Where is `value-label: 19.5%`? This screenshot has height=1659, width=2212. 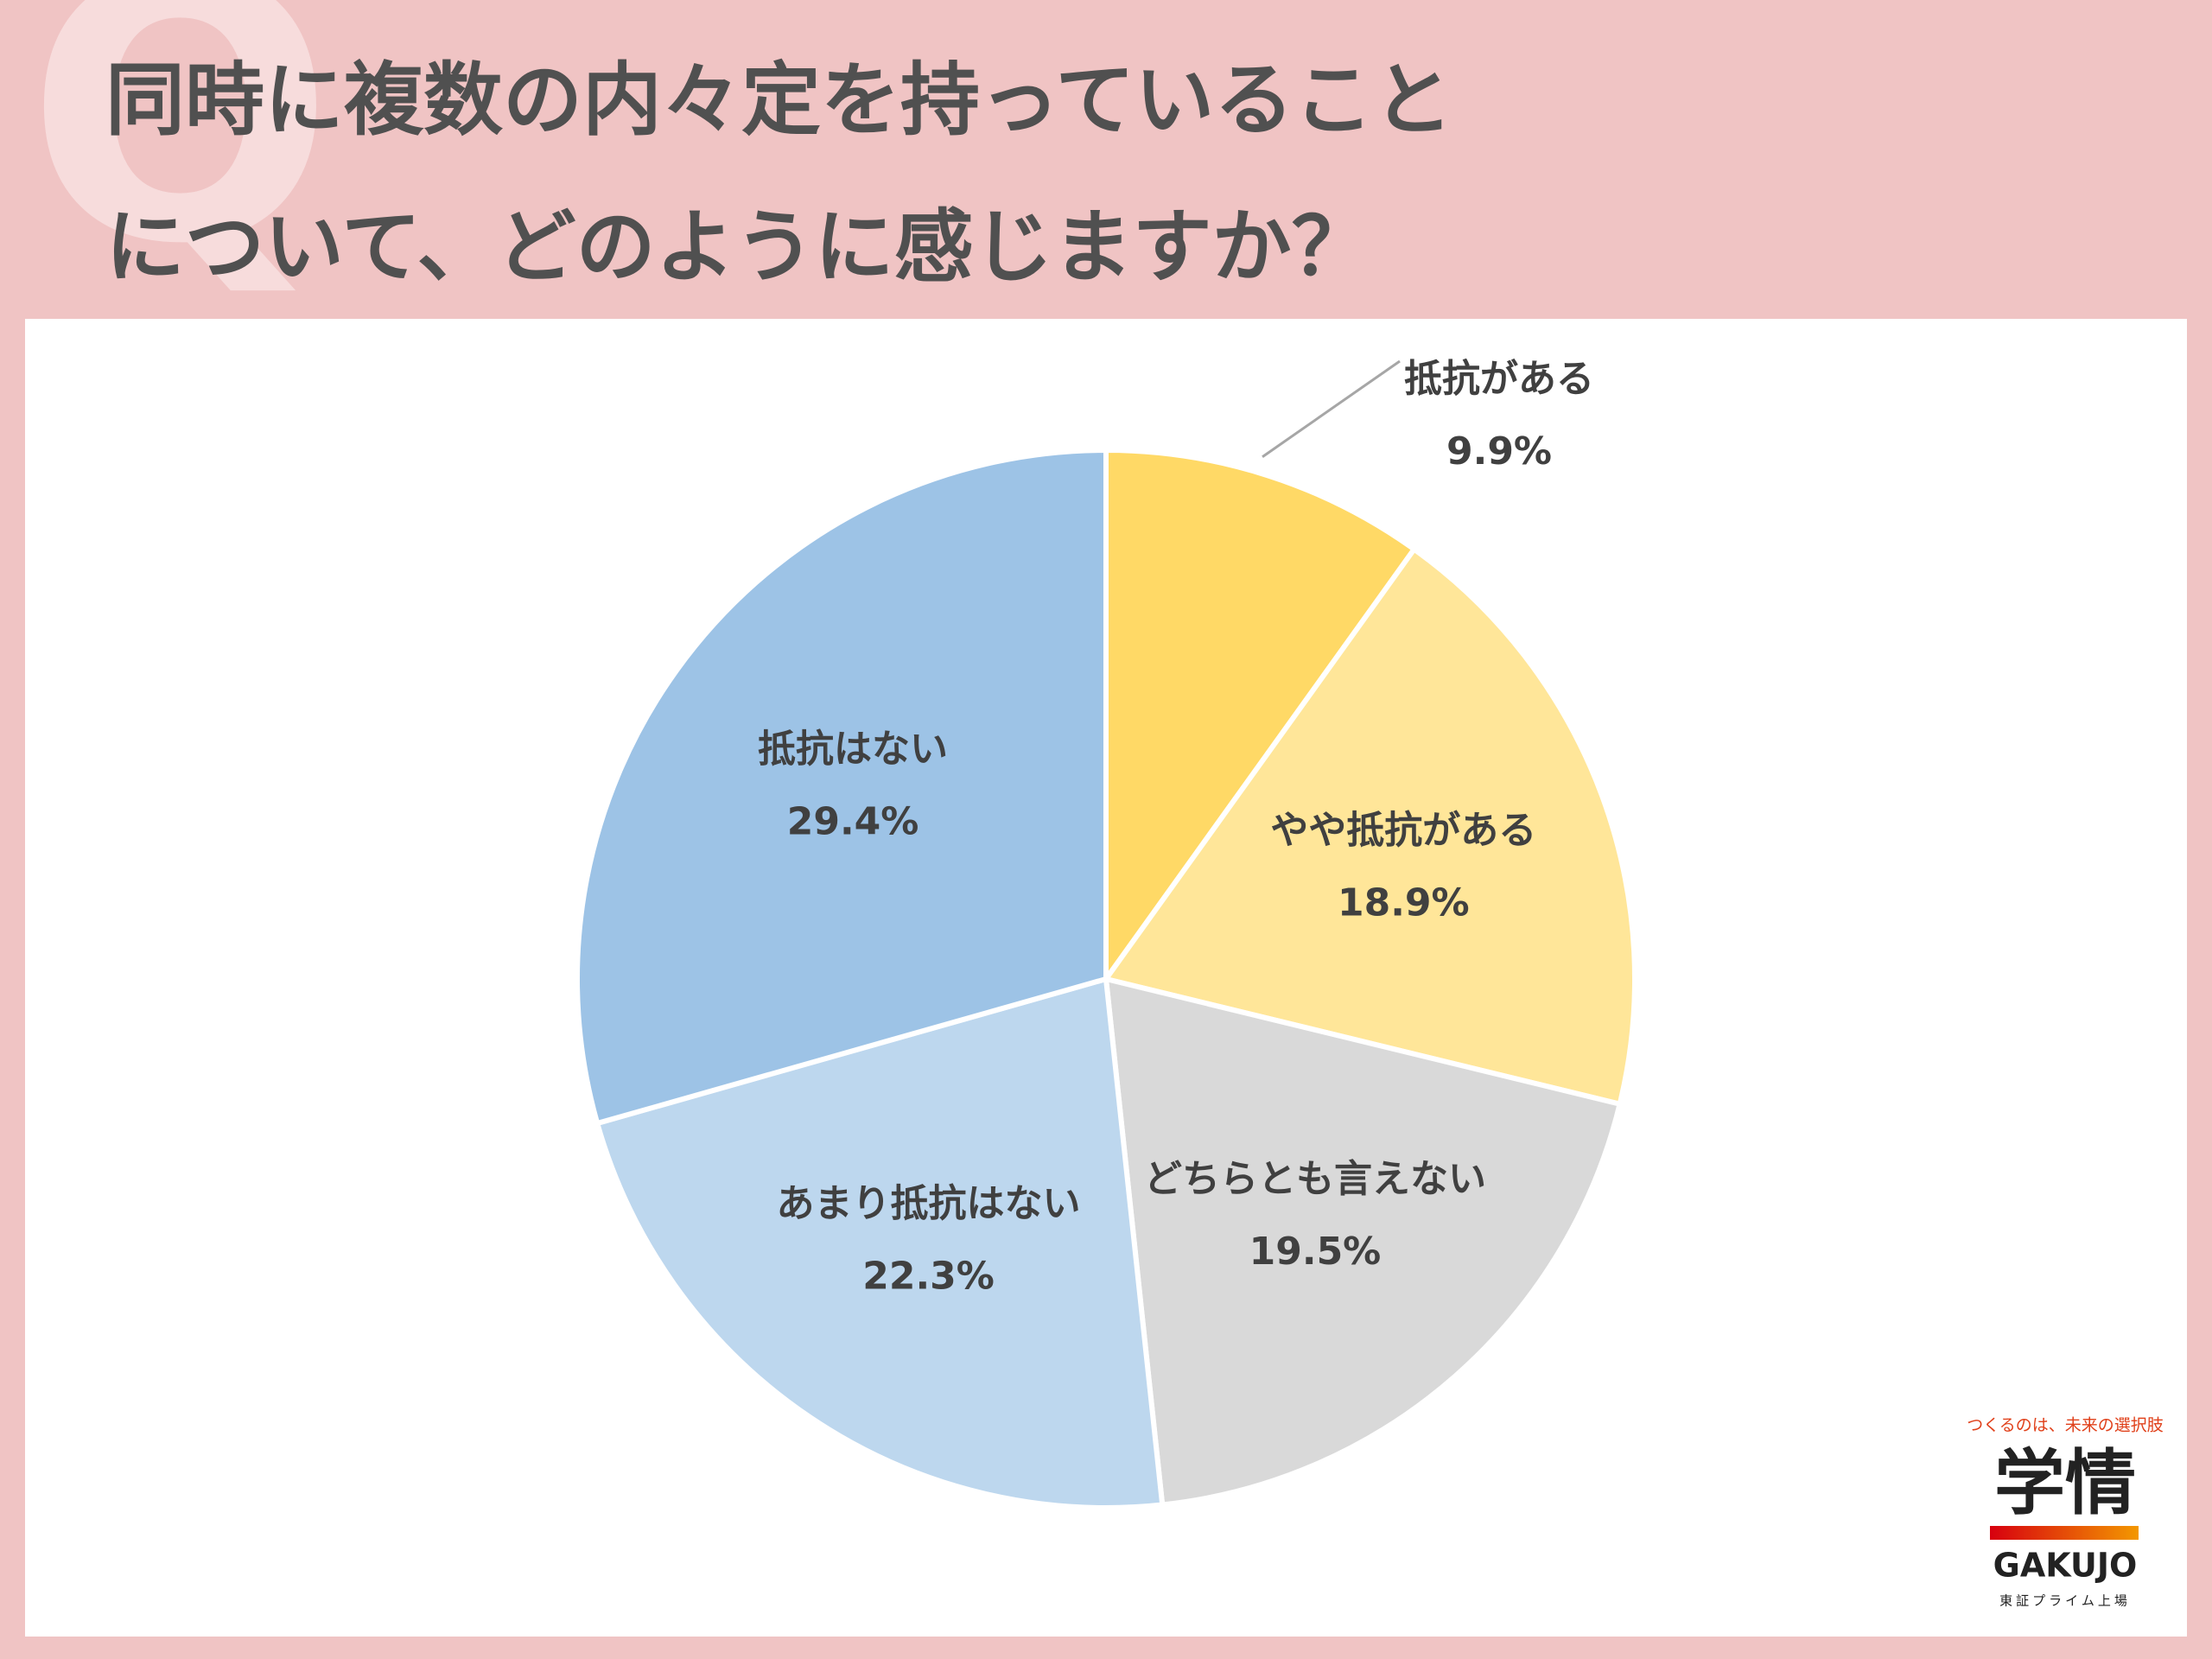
value-label: 19.5% is located at coordinates (1315, 1252).